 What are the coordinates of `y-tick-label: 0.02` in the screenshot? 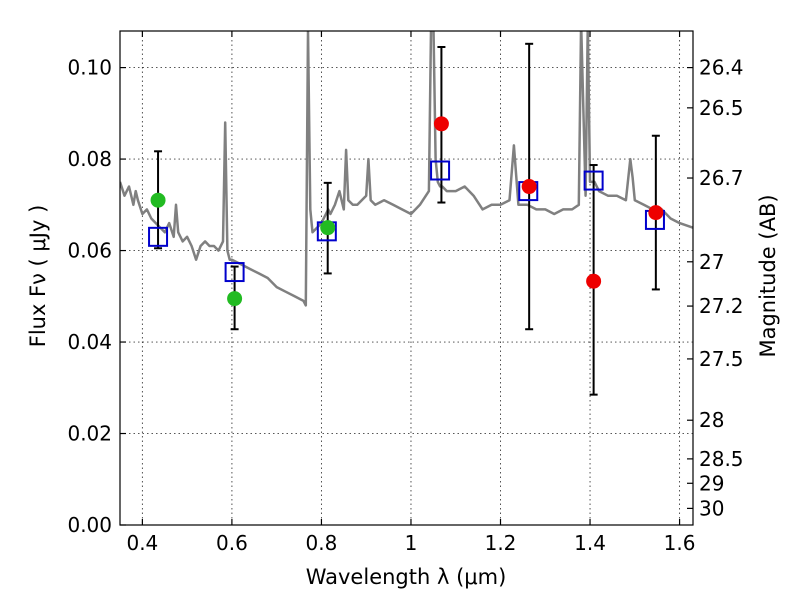 It's located at (89, 434).